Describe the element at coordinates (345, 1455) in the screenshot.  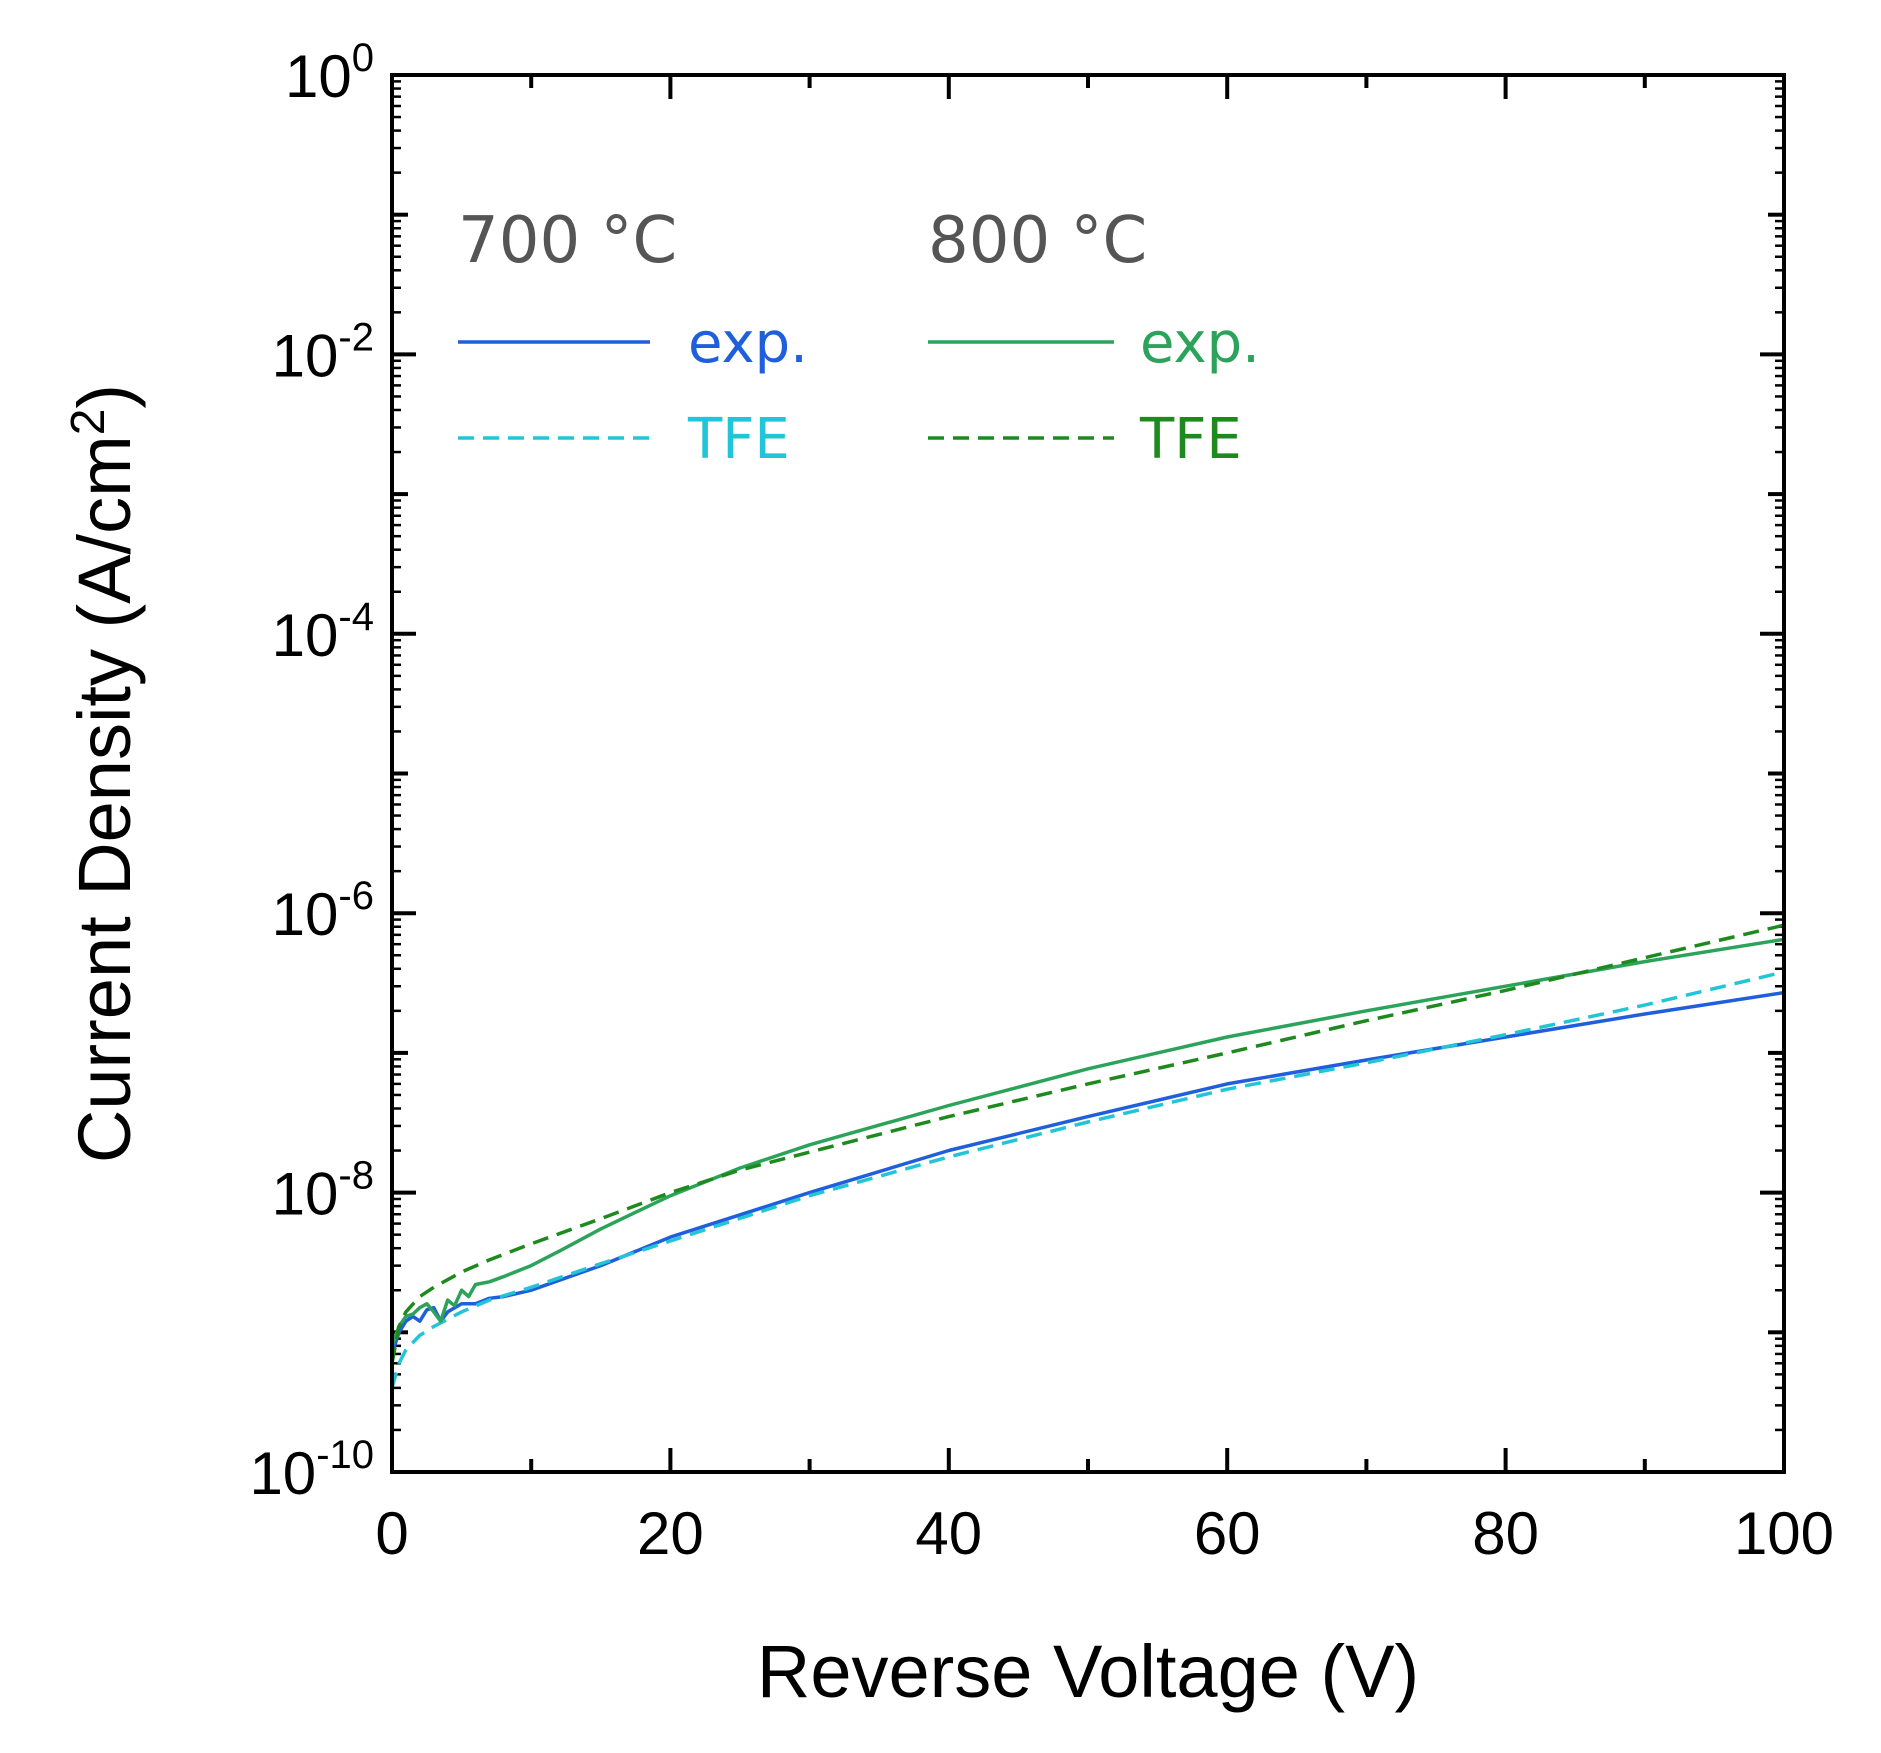
I see `y-tick-label-exponent: -10` at that location.